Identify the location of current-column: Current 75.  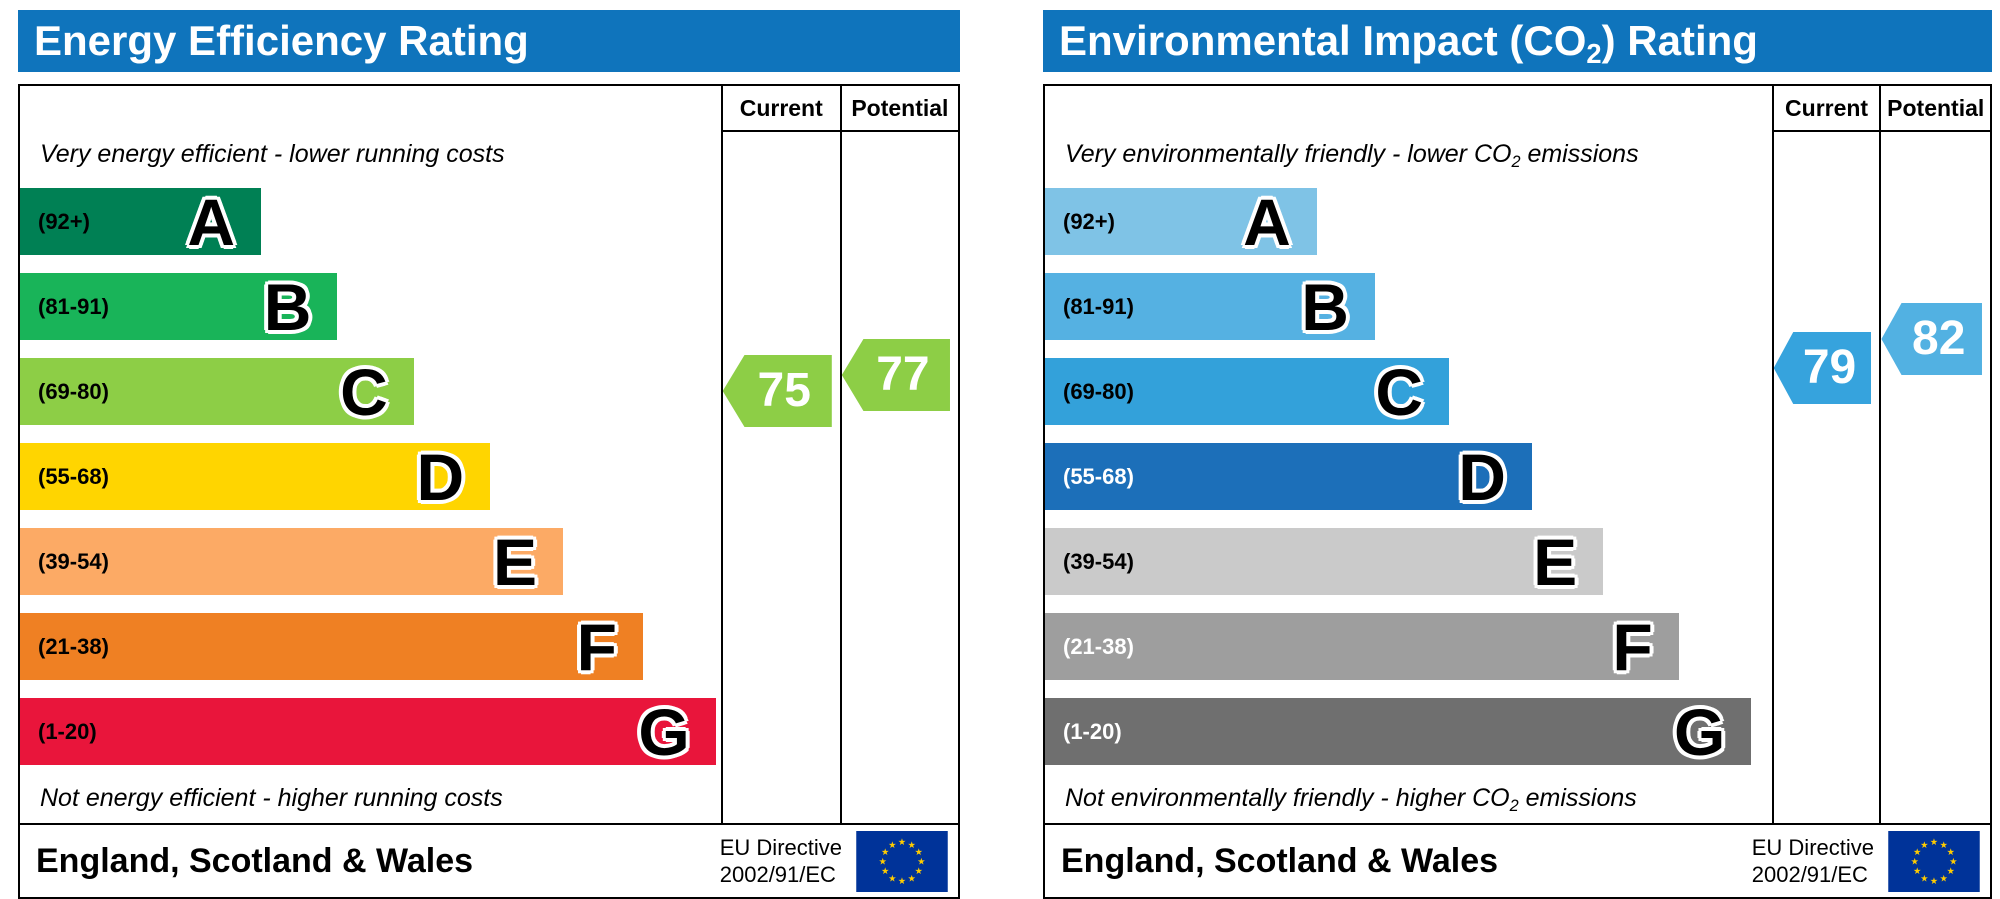
(780, 454).